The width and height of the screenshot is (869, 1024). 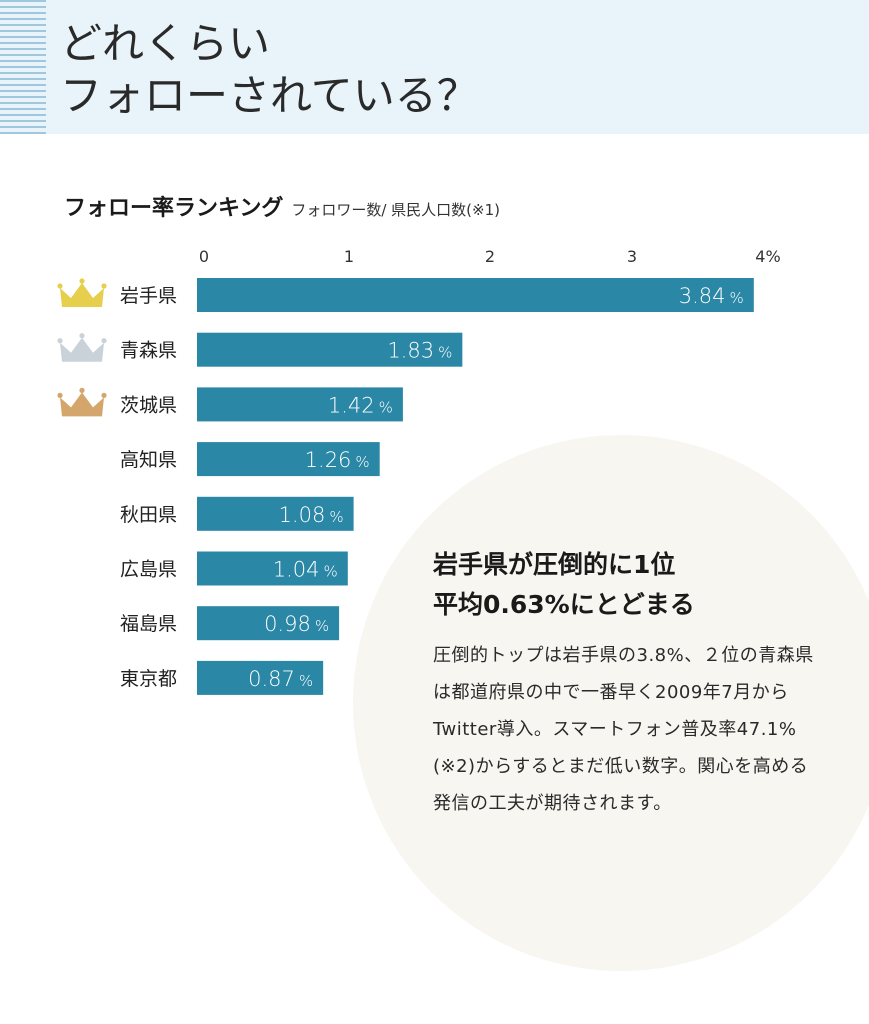 I want to click on crown-bronze-icon, so click(x=82, y=404).